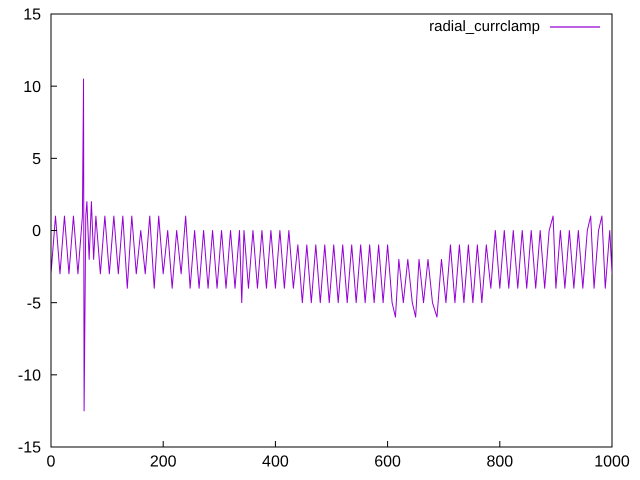  I want to click on y-tick-label: -15, so click(30, 448).